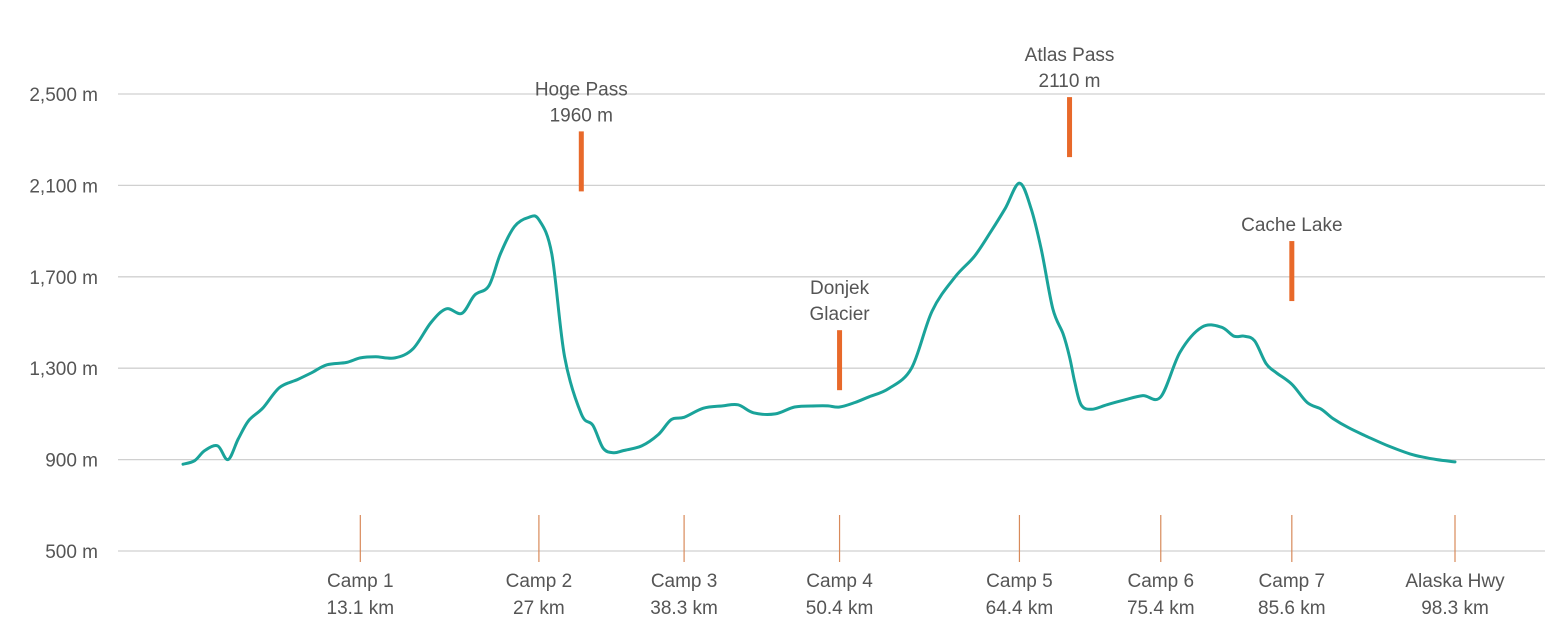  Describe the element at coordinates (71, 552) in the screenshot. I see `y-tick-label: 500 m` at that location.